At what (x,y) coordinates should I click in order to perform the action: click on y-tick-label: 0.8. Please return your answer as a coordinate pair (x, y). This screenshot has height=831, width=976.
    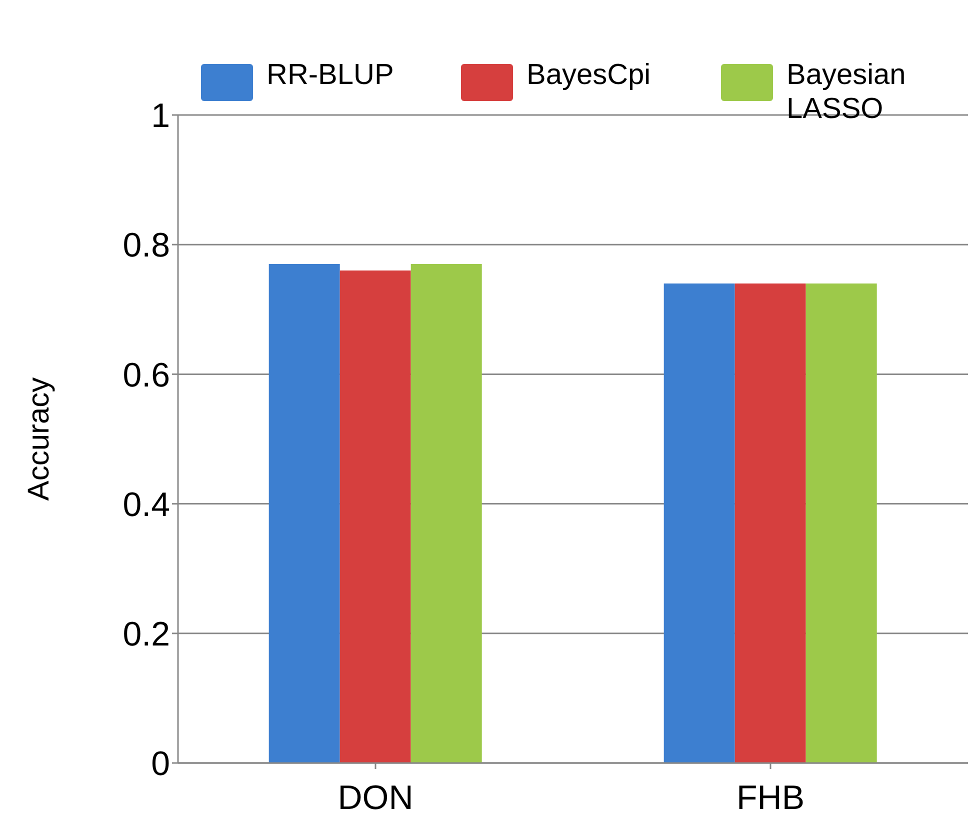
    Looking at the image, I should click on (146, 245).